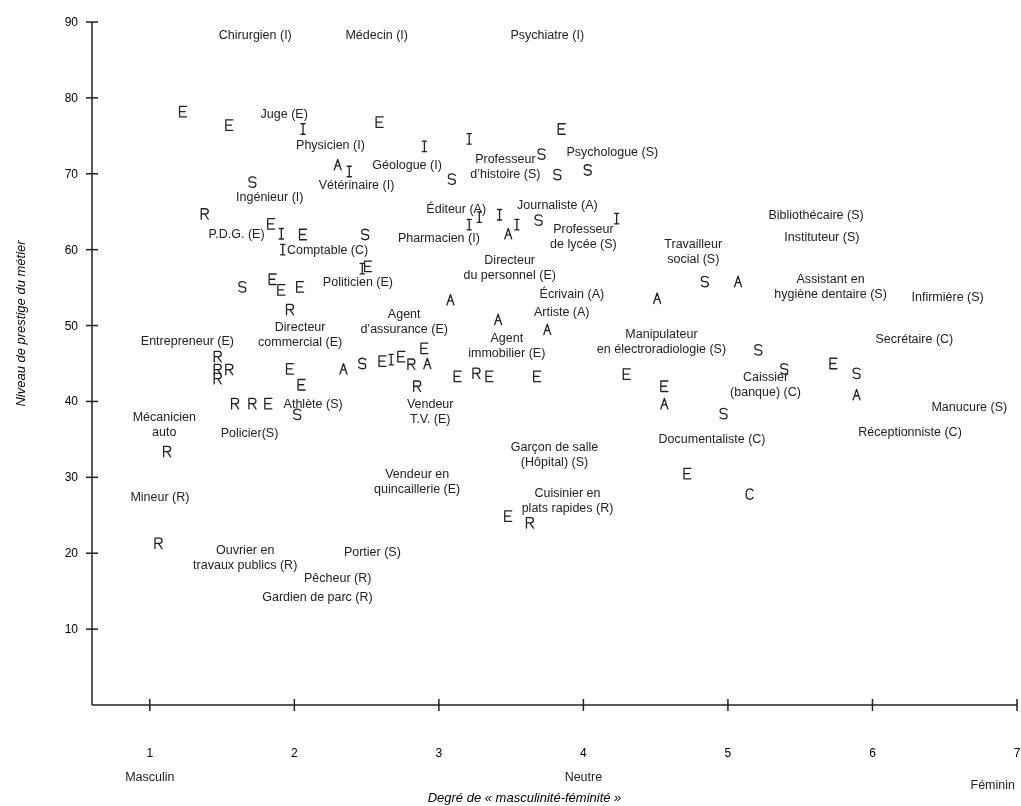 This screenshot has height=806, width=1021. Describe the element at coordinates (509, 268) in the screenshot. I see `annotation: Directeur du personnel (E)` at that location.